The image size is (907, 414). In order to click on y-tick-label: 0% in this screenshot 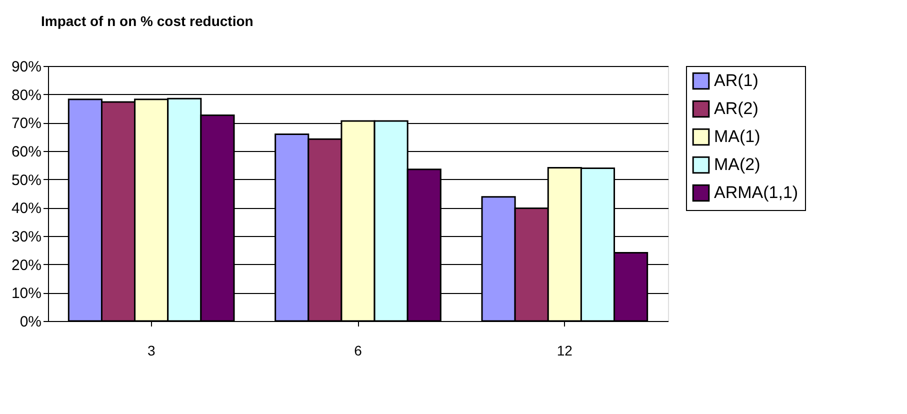, I will do `click(31, 322)`.